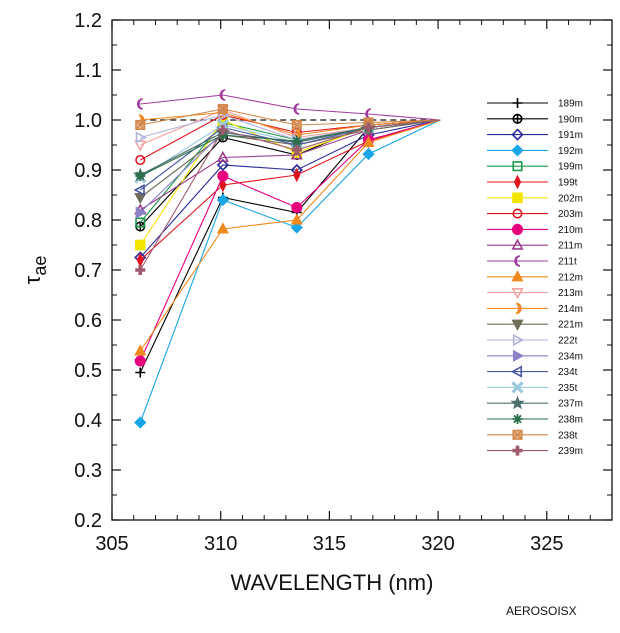 The height and width of the screenshot is (633, 620). What do you see at coordinates (88, 121) in the screenshot?
I see `y-tick-label: 1.0` at bounding box center [88, 121].